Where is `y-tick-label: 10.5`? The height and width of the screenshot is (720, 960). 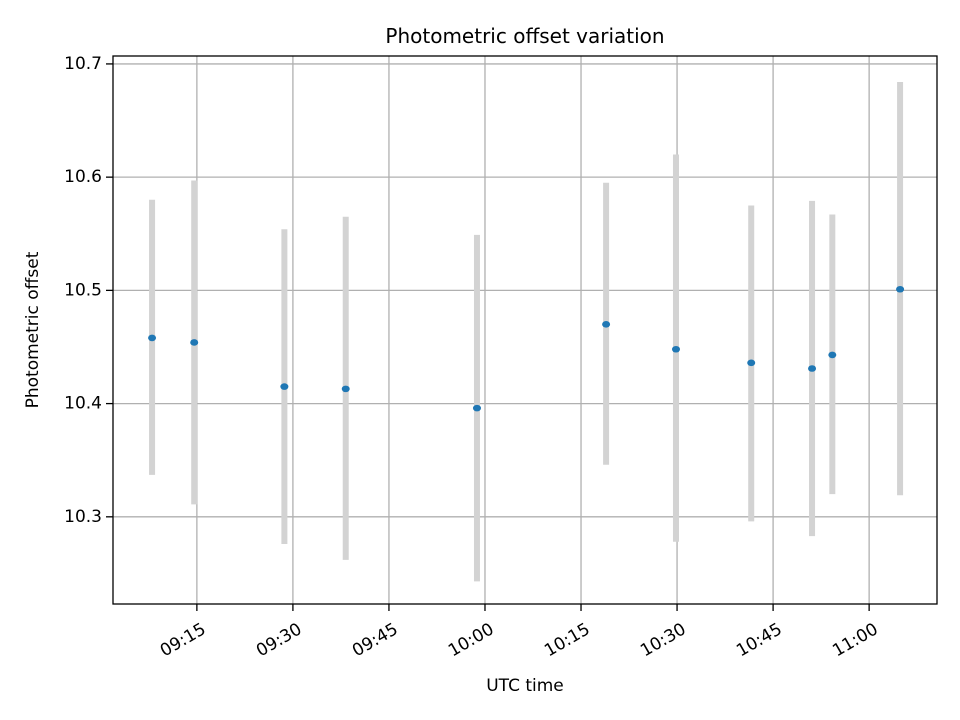 y-tick-label: 10.5 is located at coordinates (83, 290).